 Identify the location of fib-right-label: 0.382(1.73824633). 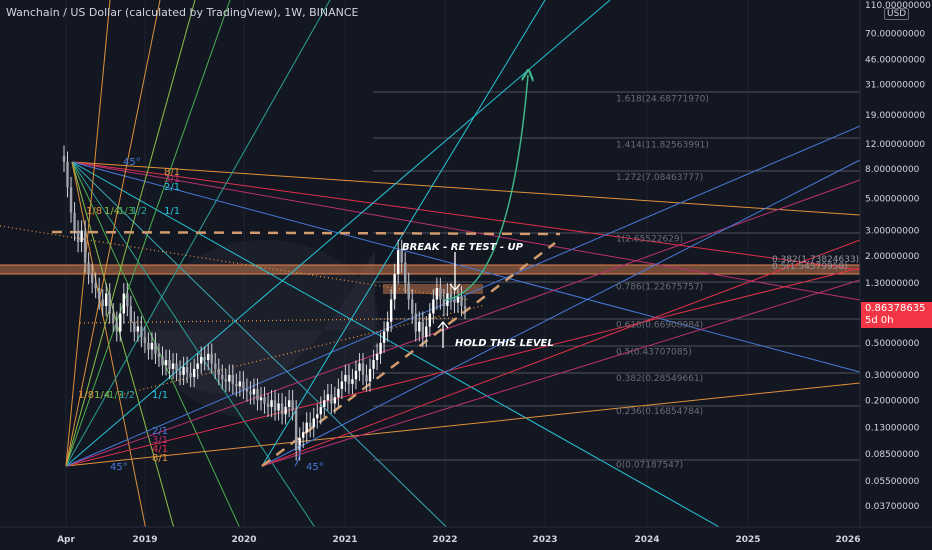
(815, 260).